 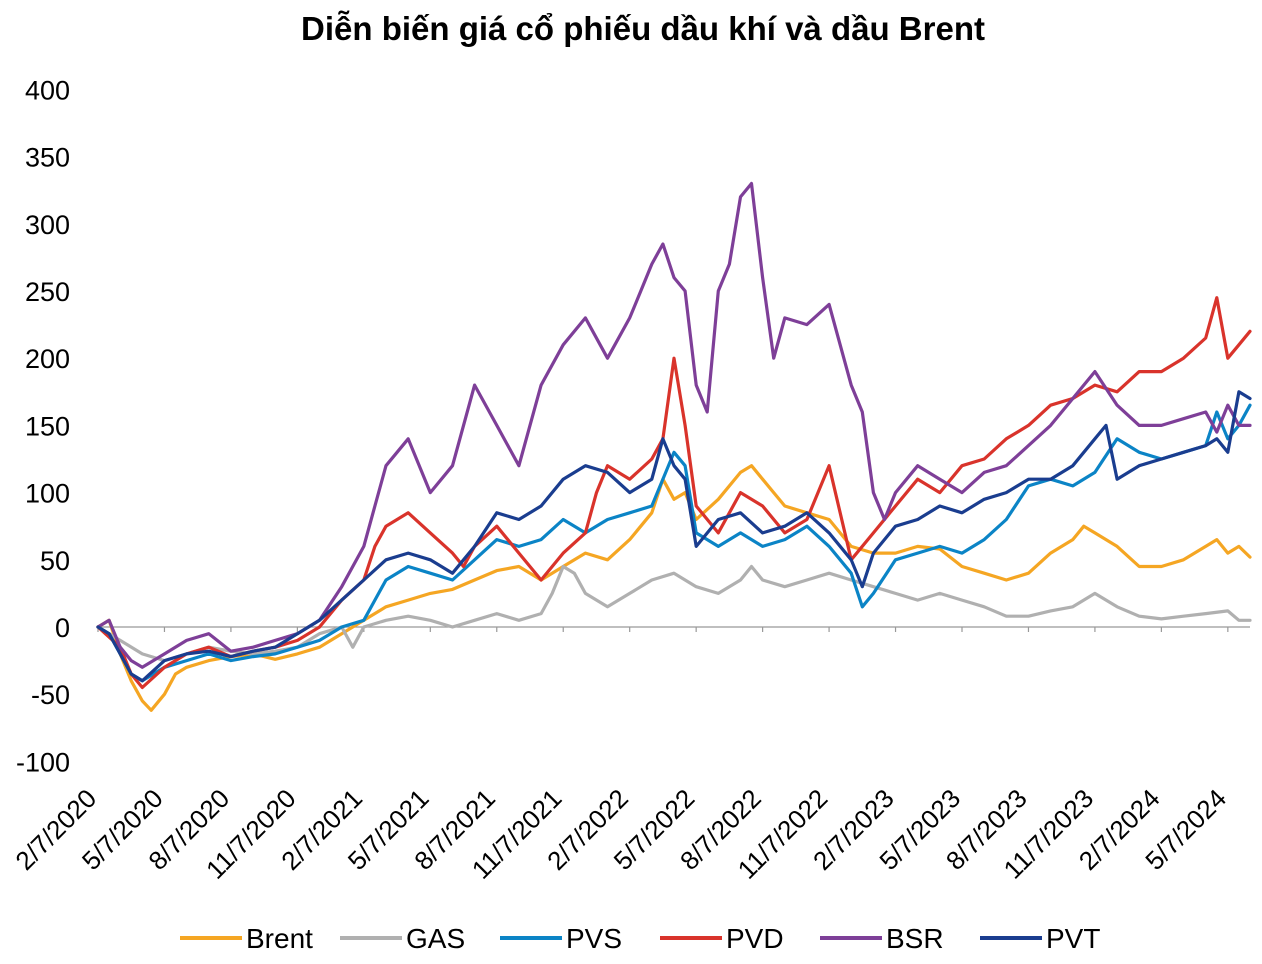 I want to click on y-tick-label: -100, so click(x=43, y=762).